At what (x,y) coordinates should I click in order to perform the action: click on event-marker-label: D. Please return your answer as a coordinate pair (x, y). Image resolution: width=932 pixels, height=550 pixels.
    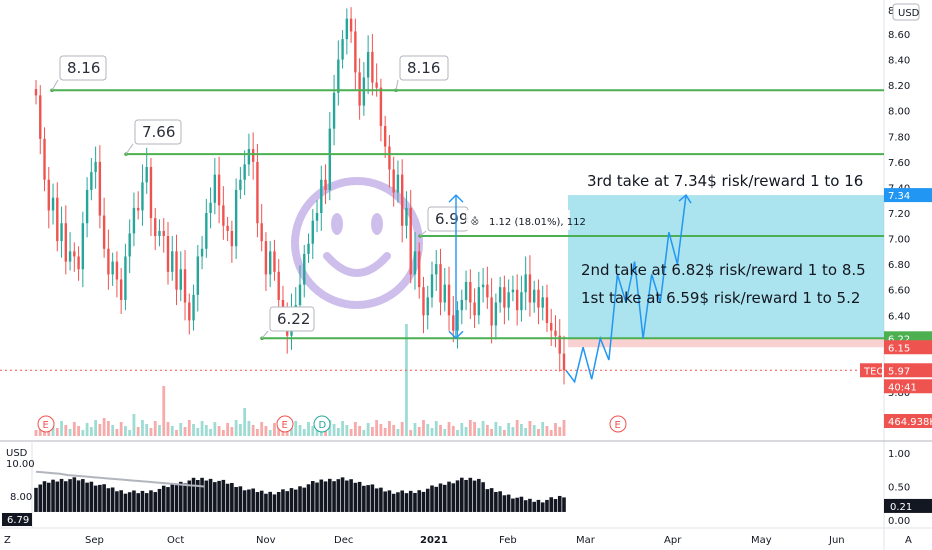
    Looking at the image, I should click on (323, 425).